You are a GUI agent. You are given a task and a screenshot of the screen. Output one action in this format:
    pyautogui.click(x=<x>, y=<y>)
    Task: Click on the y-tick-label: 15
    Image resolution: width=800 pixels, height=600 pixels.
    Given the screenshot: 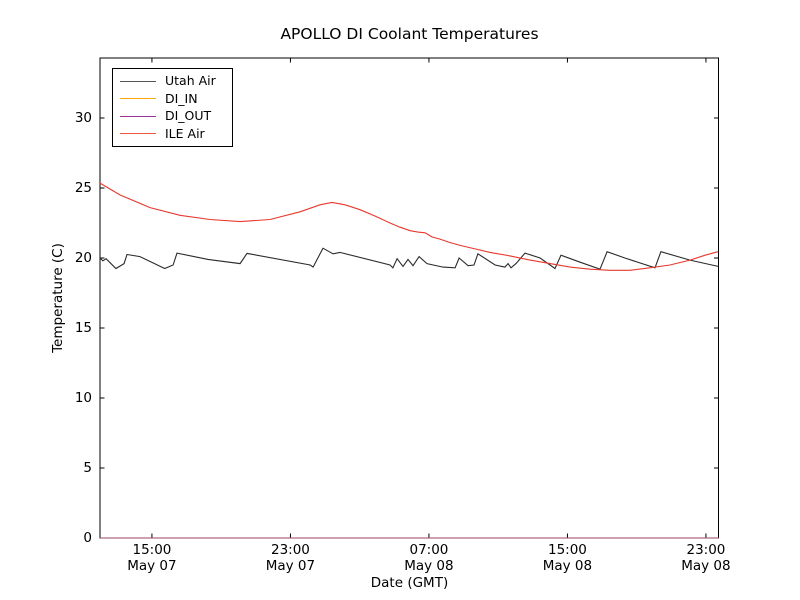 What is the action you would take?
    pyautogui.click(x=83, y=328)
    